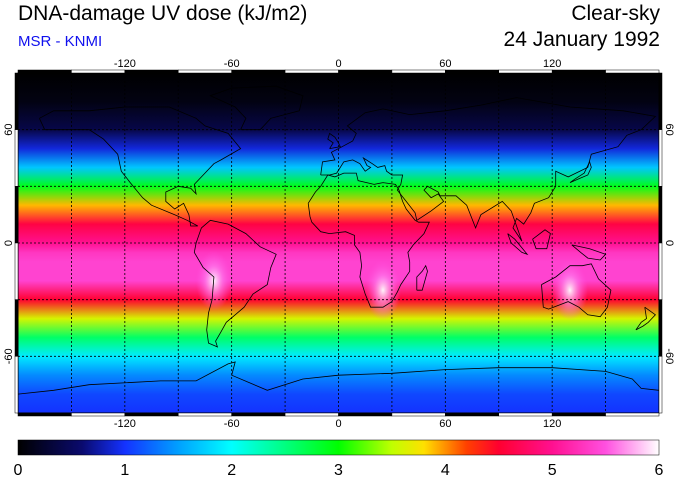 The image size is (678, 480). What do you see at coordinates (569, 290) in the screenshot?
I see `hotspot-australia` at bounding box center [569, 290].